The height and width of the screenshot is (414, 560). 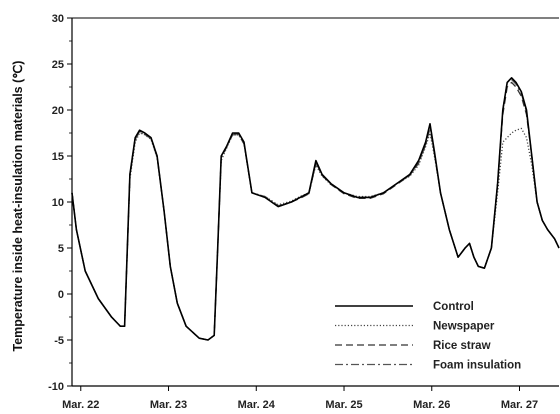 I want to click on y-tick-label: 25, so click(x=58, y=65).